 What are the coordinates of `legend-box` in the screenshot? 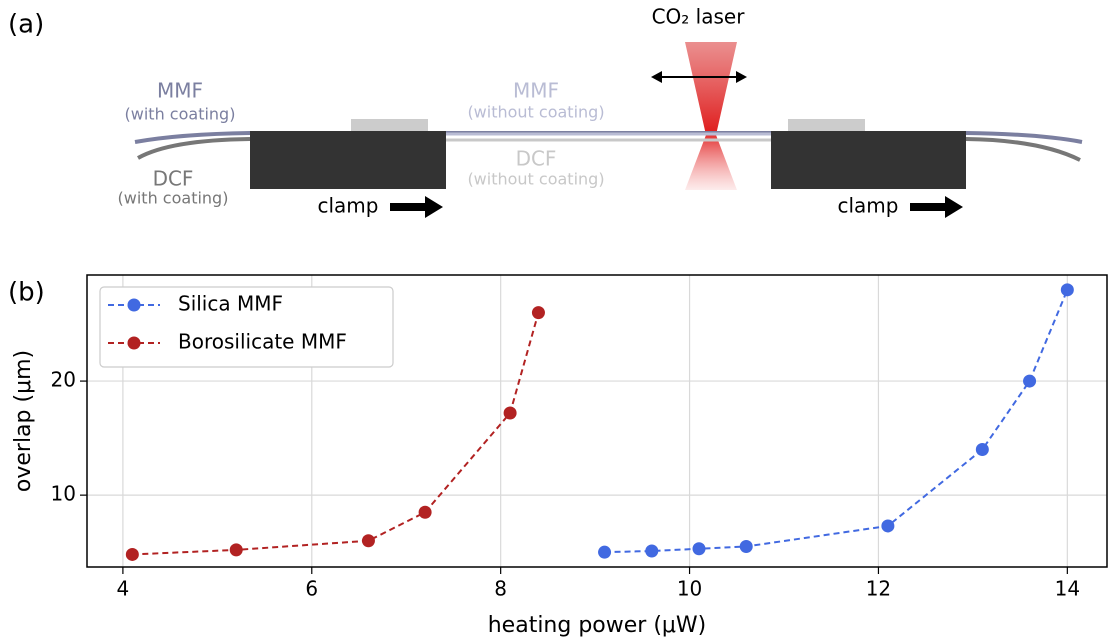 It's located at (246, 327).